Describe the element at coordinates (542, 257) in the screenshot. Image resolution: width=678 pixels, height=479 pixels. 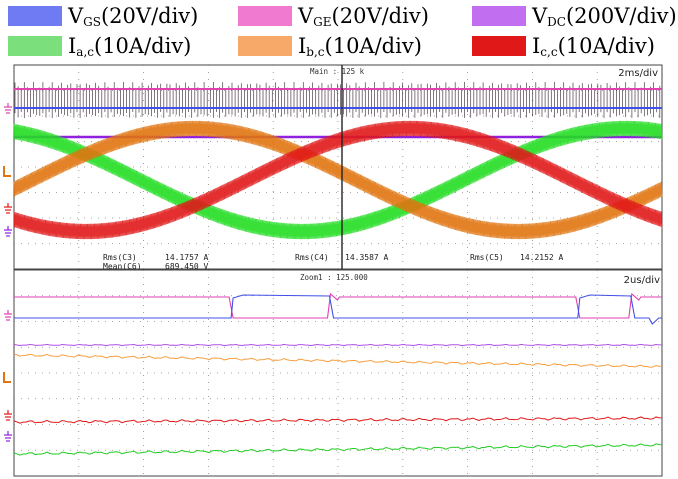
I see `measurement-rms-c5-value: 14.2152 A` at that location.